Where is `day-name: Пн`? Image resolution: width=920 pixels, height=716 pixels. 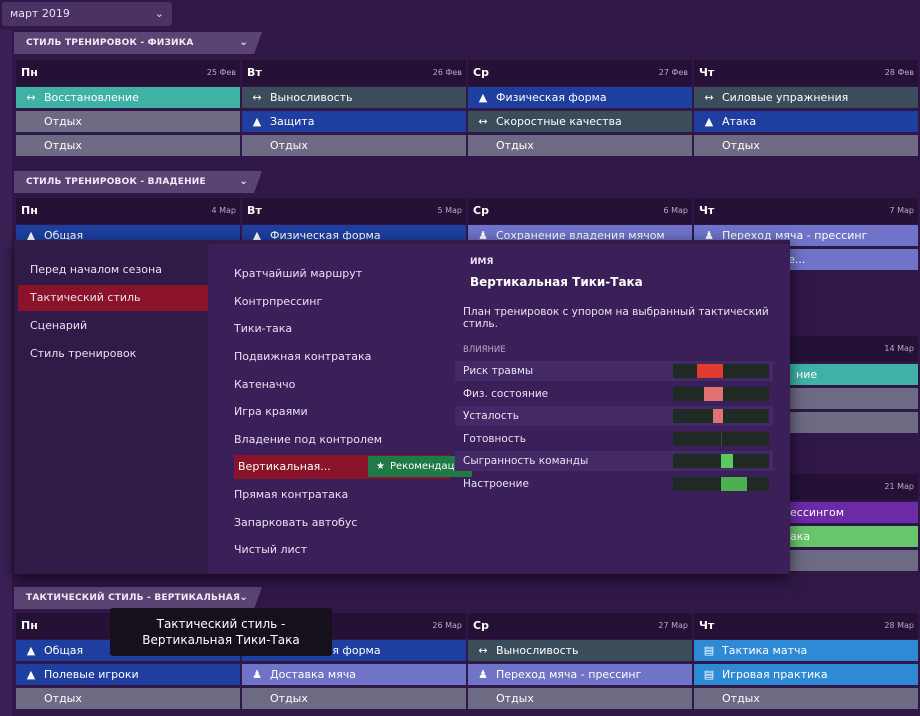 day-name: Пн is located at coordinates (29, 210).